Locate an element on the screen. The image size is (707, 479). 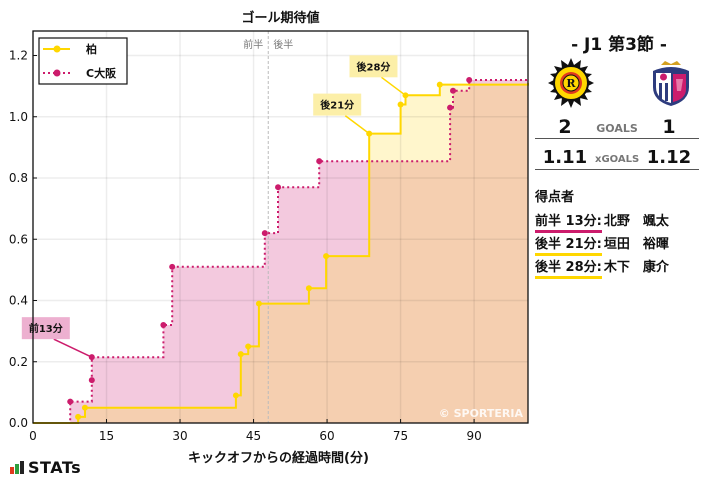
scorers-title: 得点者 is located at coordinates (555, 197).